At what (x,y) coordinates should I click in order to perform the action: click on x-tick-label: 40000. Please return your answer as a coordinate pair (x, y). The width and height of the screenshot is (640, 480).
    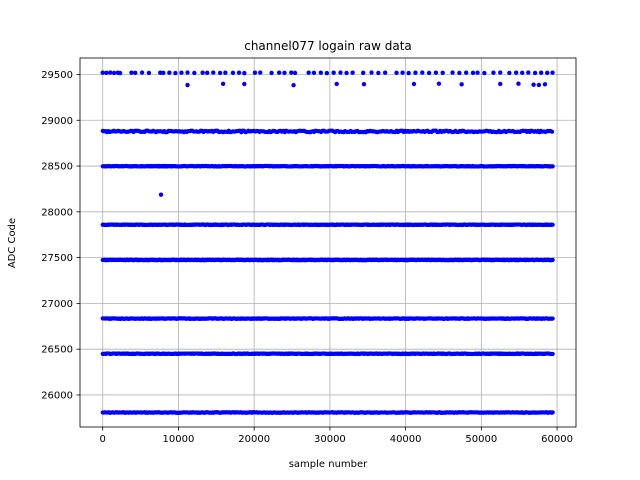
    Looking at the image, I should click on (406, 439).